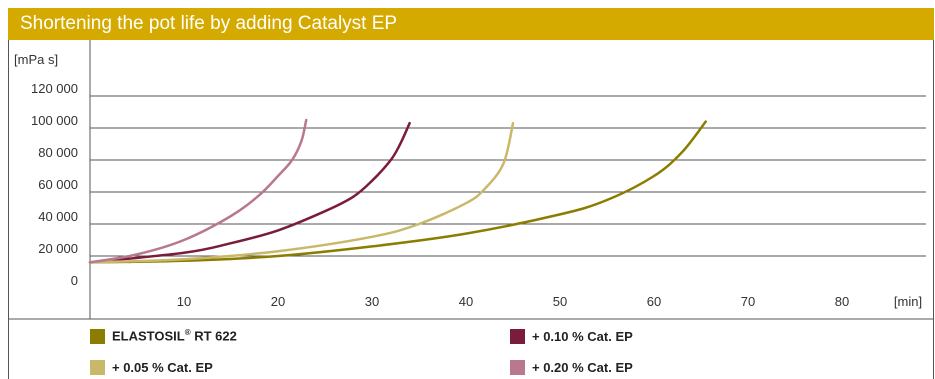 This screenshot has width=935, height=379. Describe the element at coordinates (74, 280) in the screenshot. I see `y-tick-label: 0` at that location.